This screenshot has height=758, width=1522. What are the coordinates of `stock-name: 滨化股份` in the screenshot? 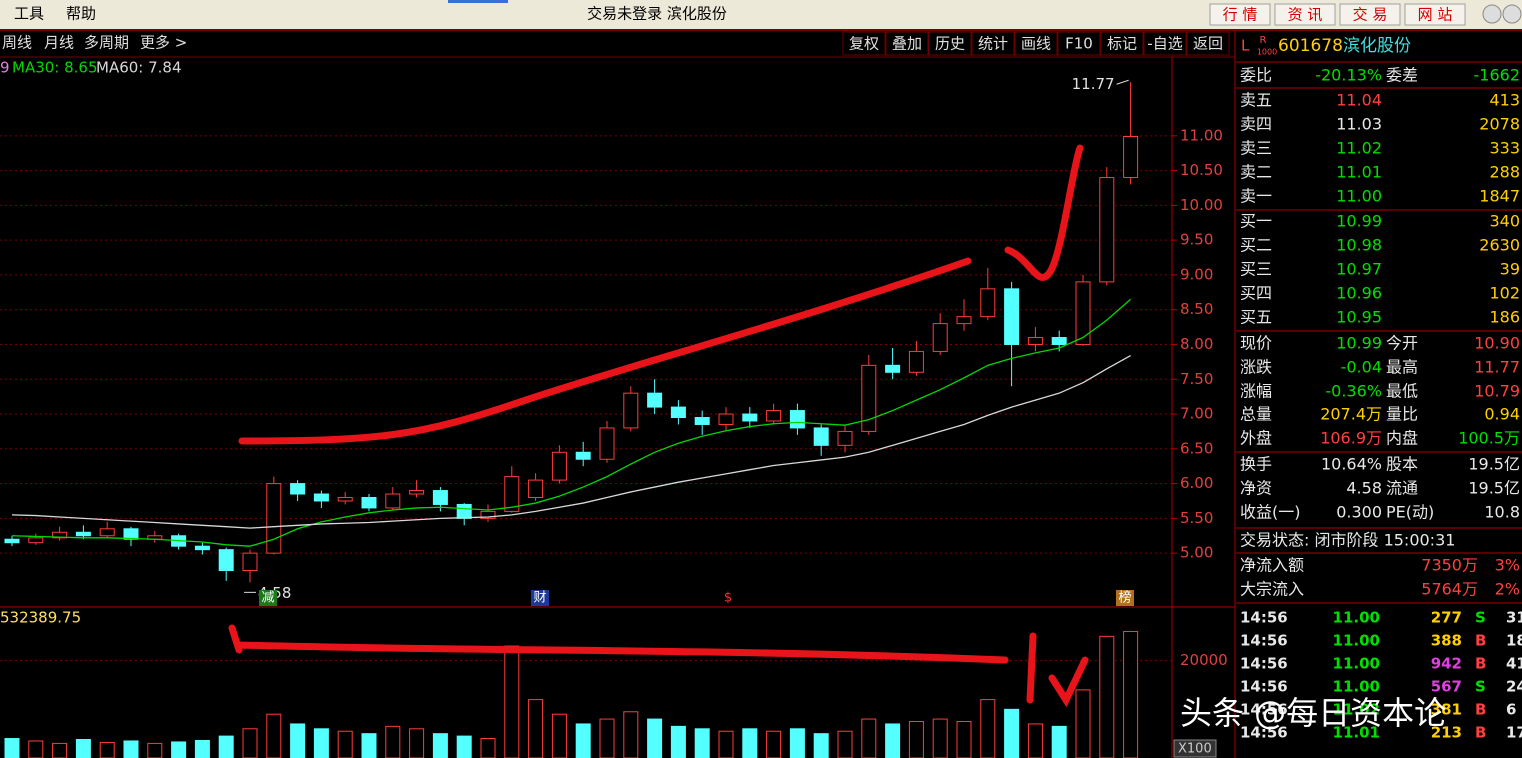 It's located at (1377, 46).